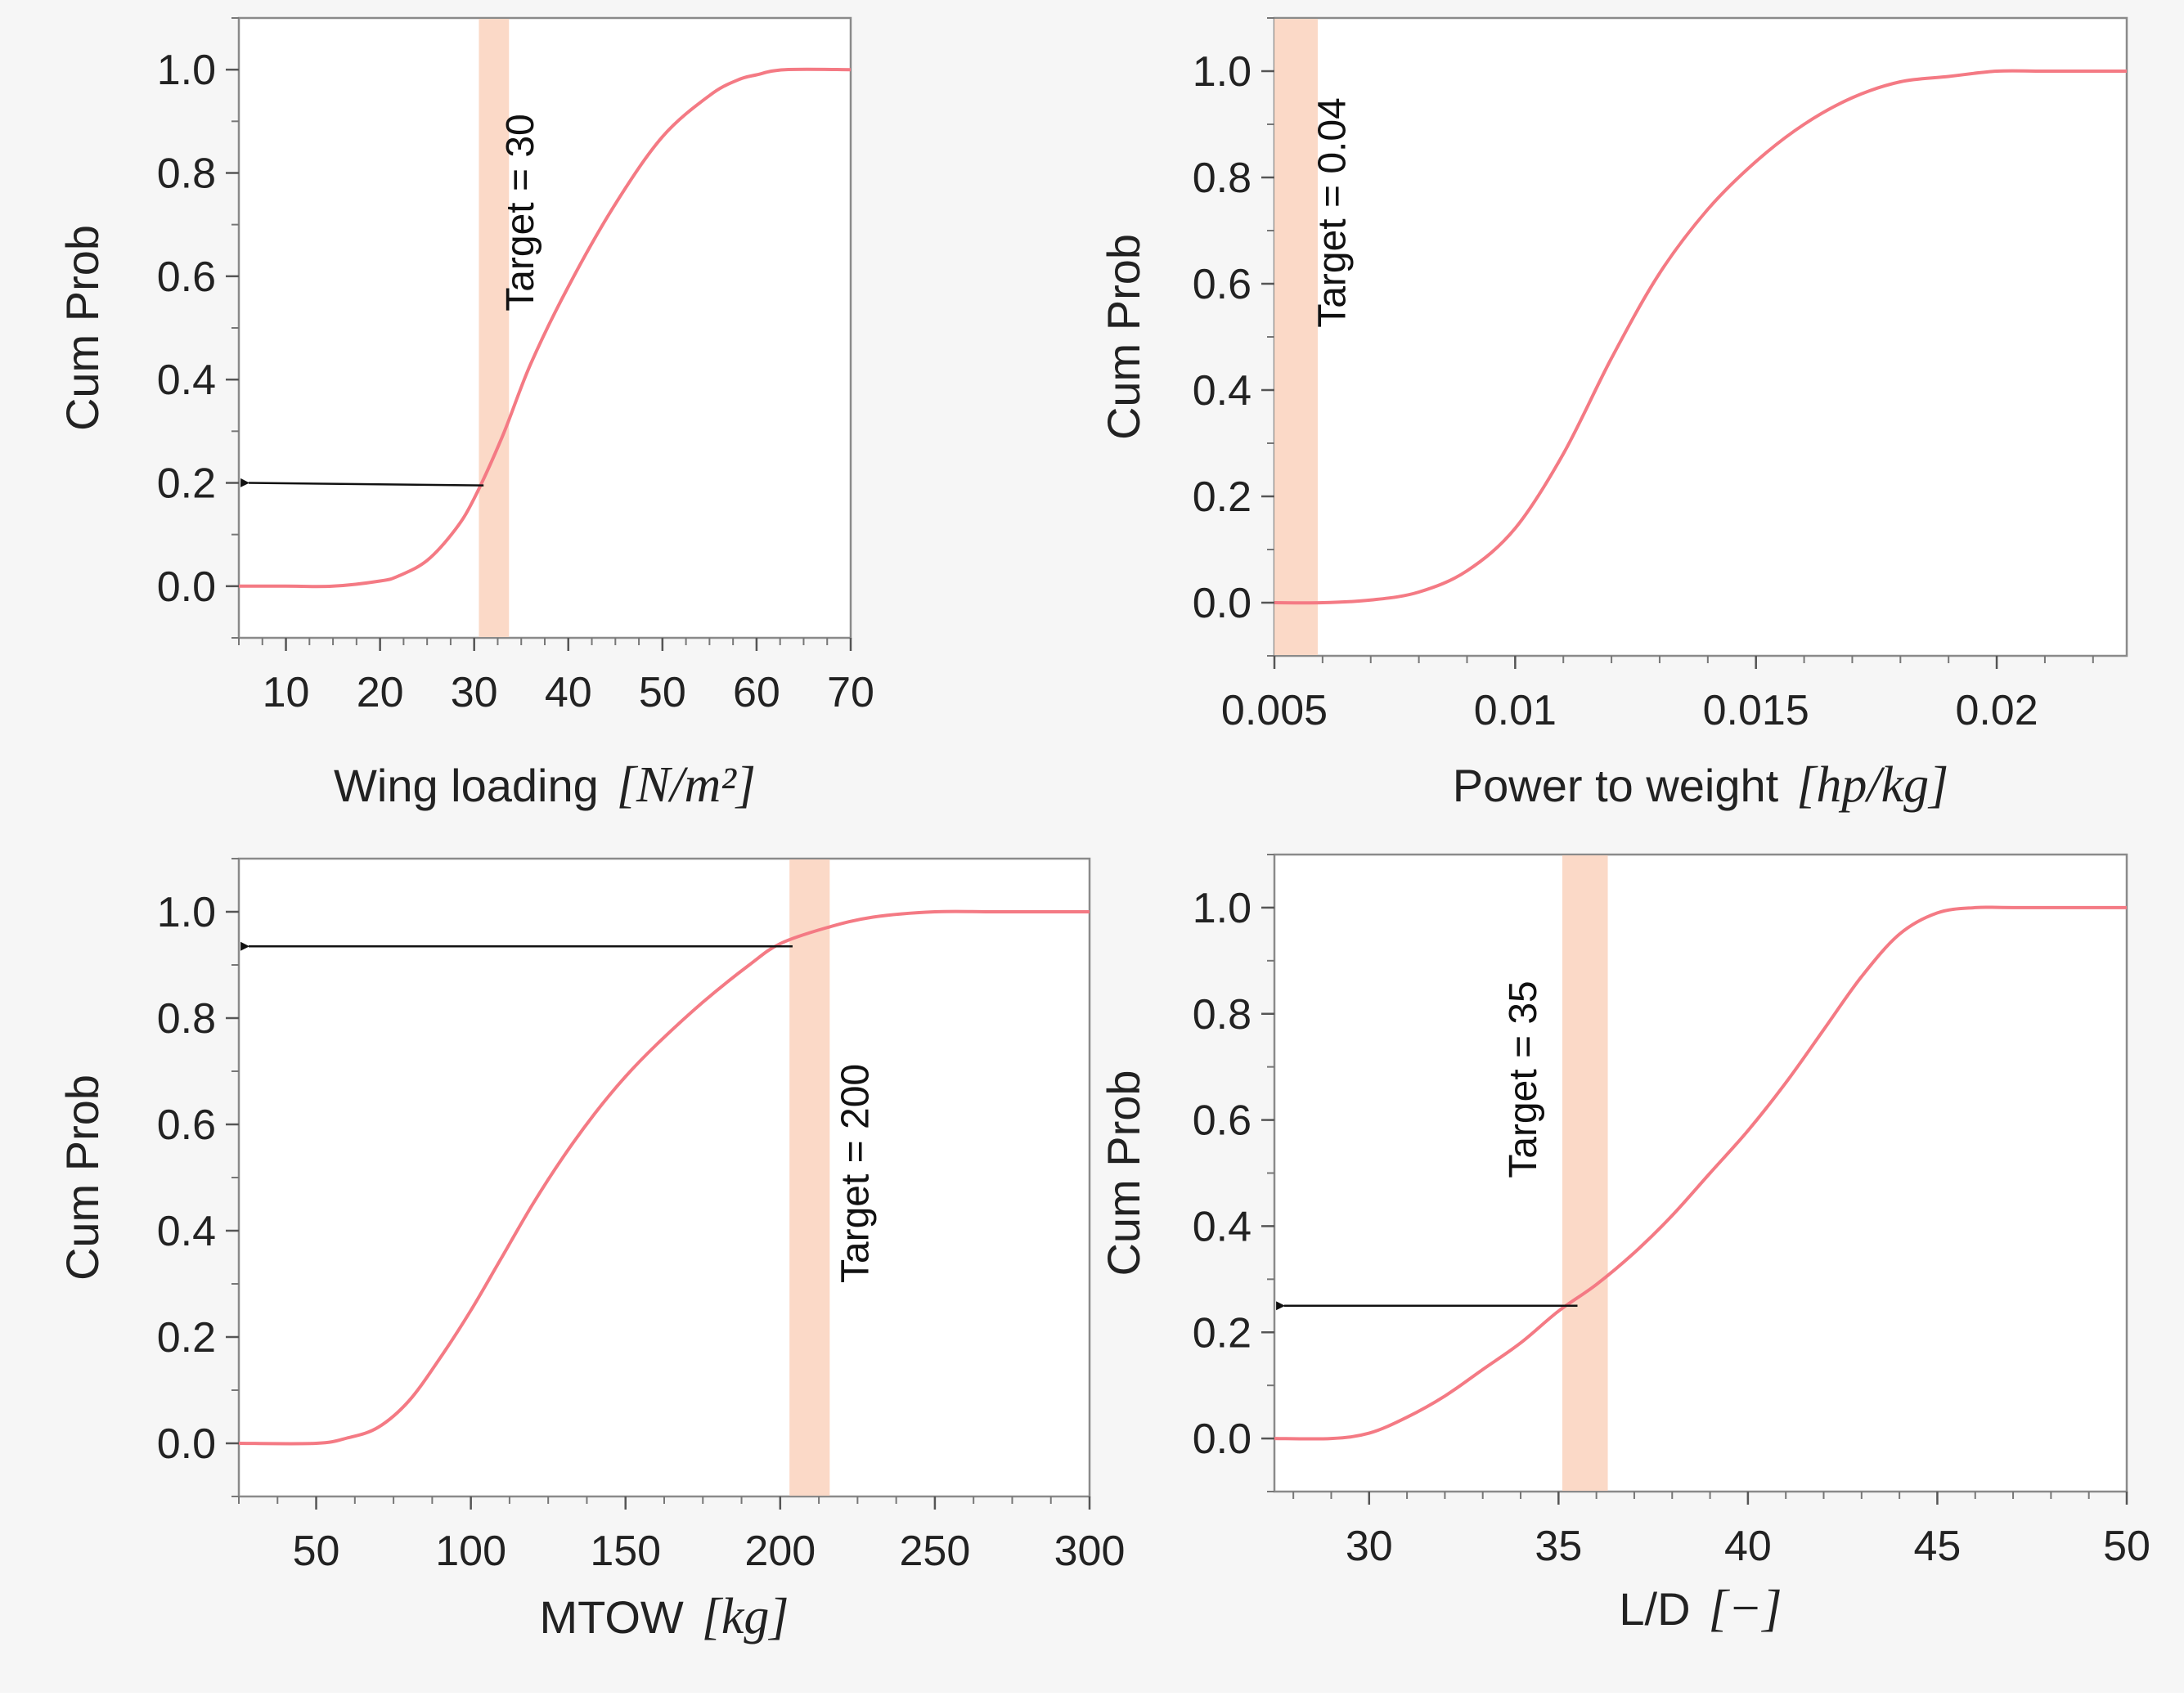 Image resolution: width=2184 pixels, height=1705 pixels. Describe the element at coordinates (626, 1551) in the screenshot. I see `x-tick-label: 150` at that location.